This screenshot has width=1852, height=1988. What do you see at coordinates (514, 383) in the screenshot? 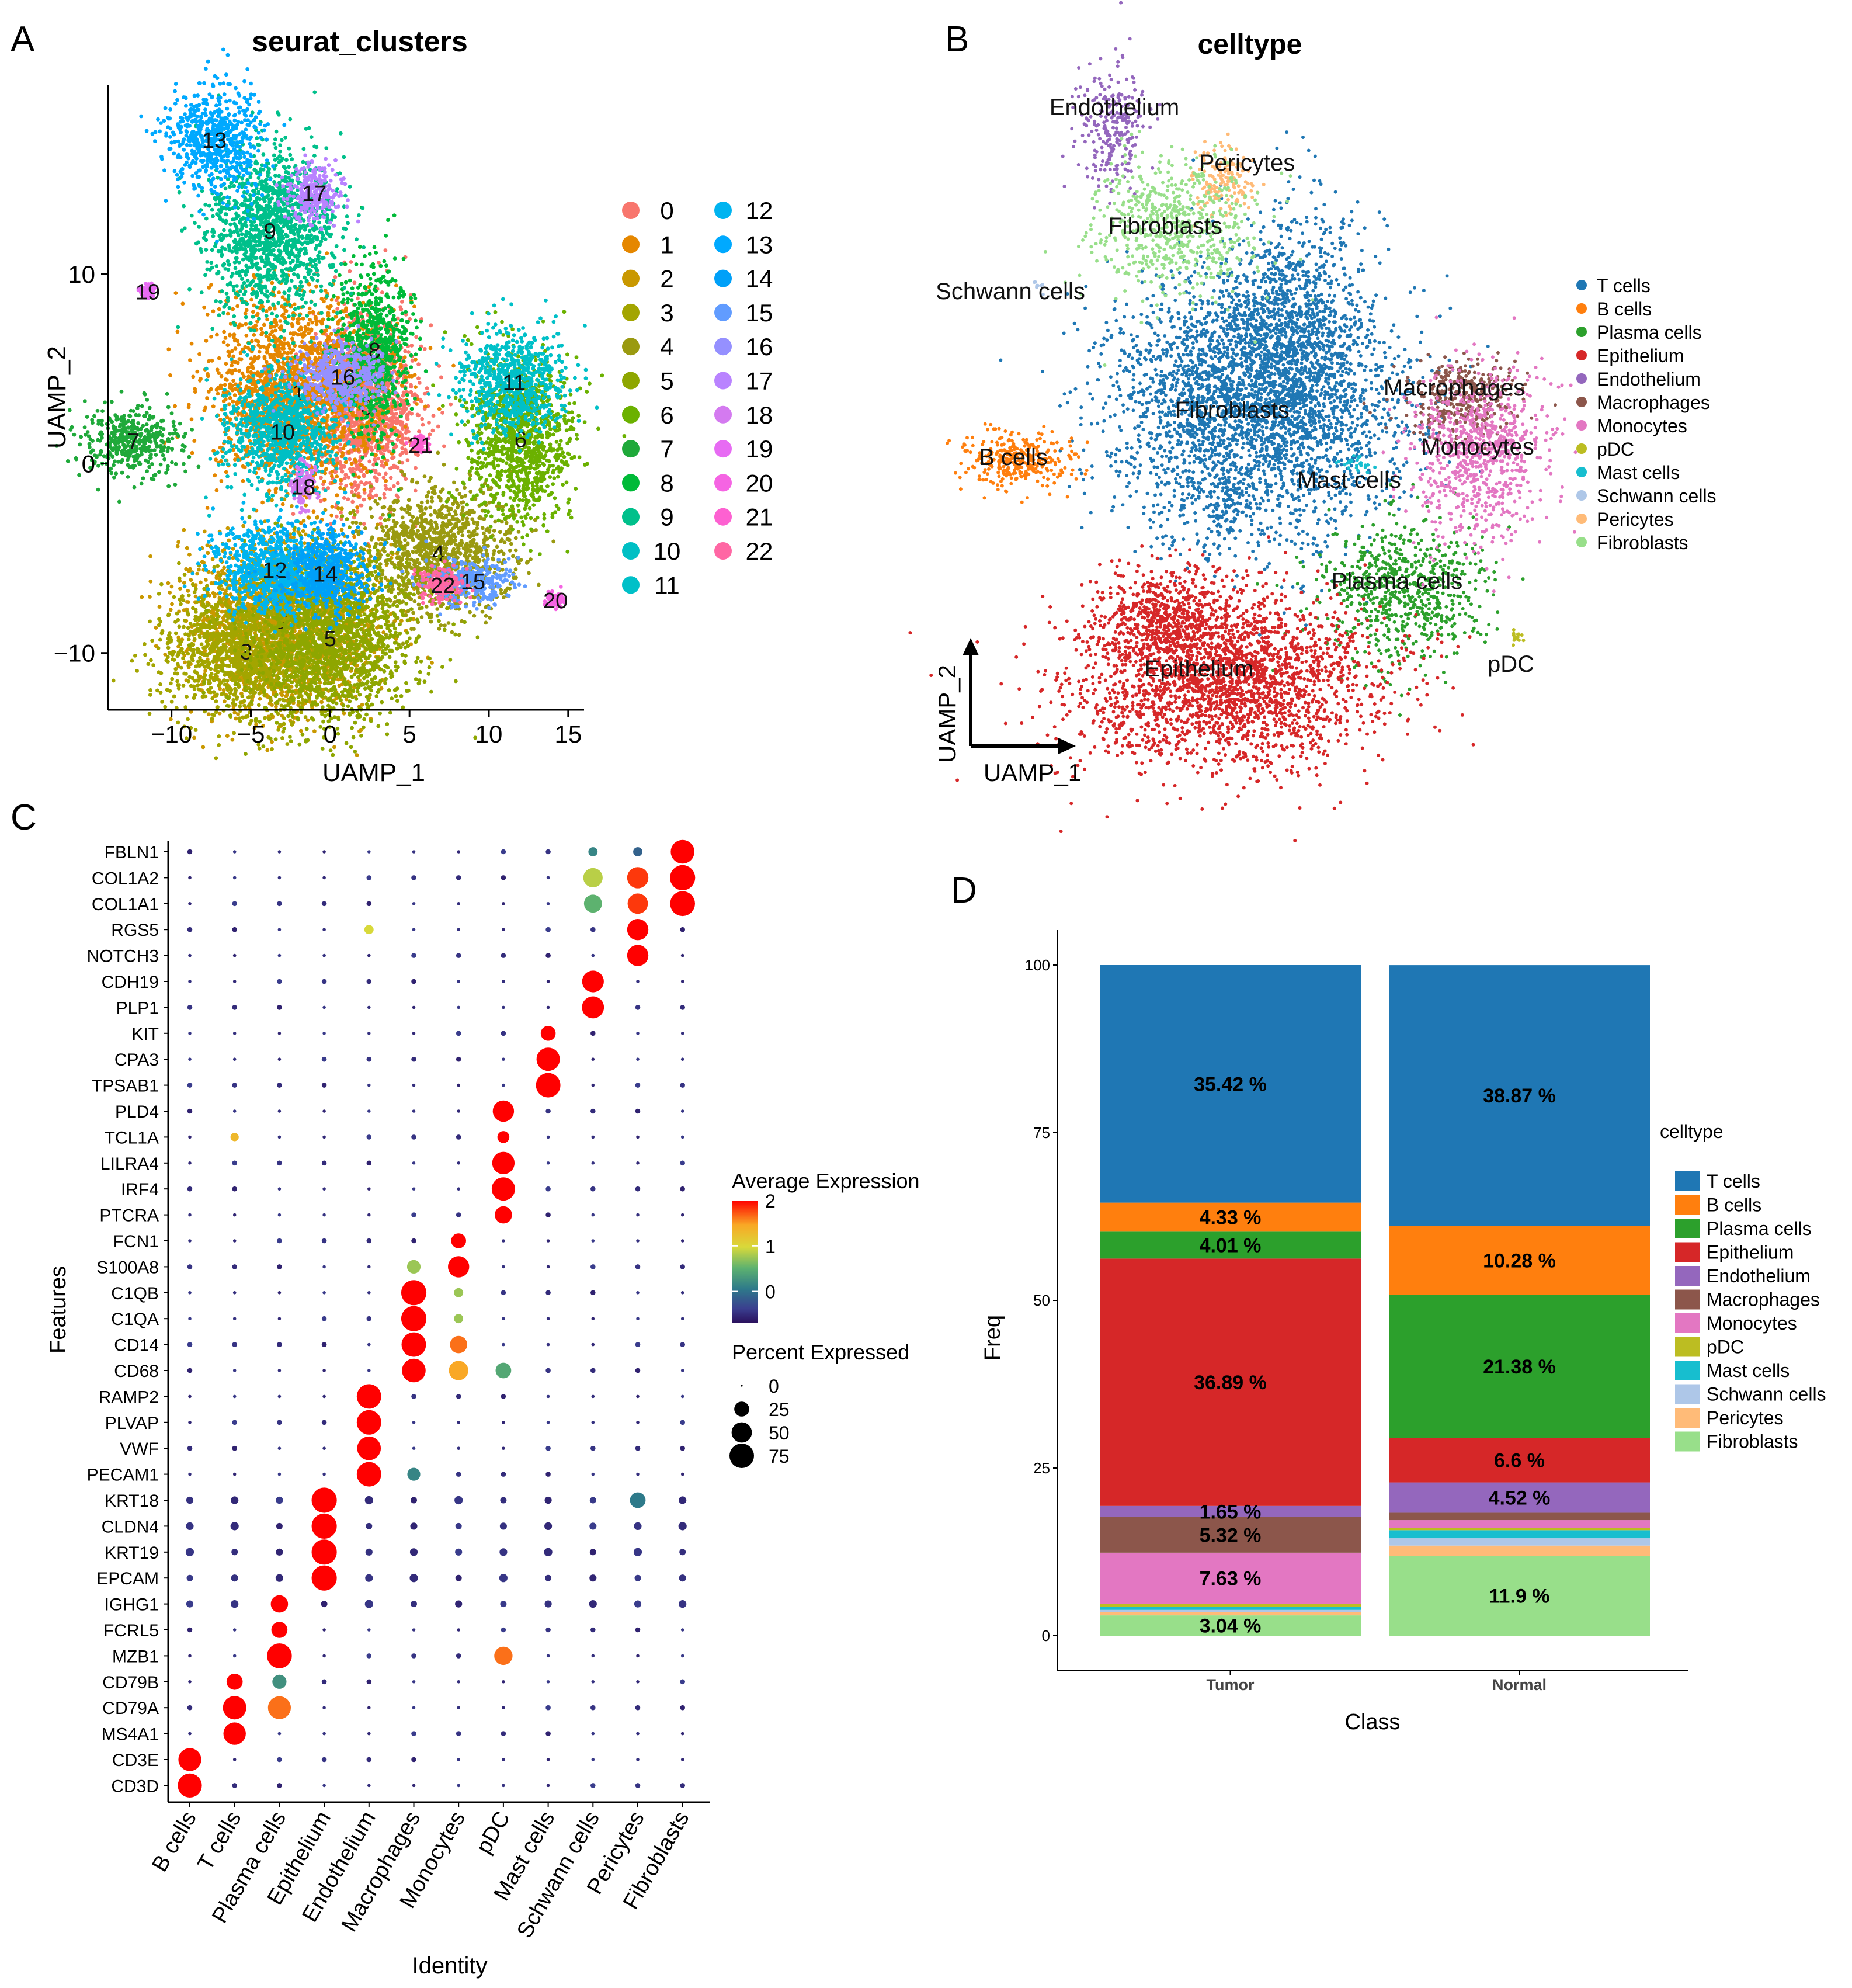
I see `cluster-11-label: 11` at bounding box center [514, 383].